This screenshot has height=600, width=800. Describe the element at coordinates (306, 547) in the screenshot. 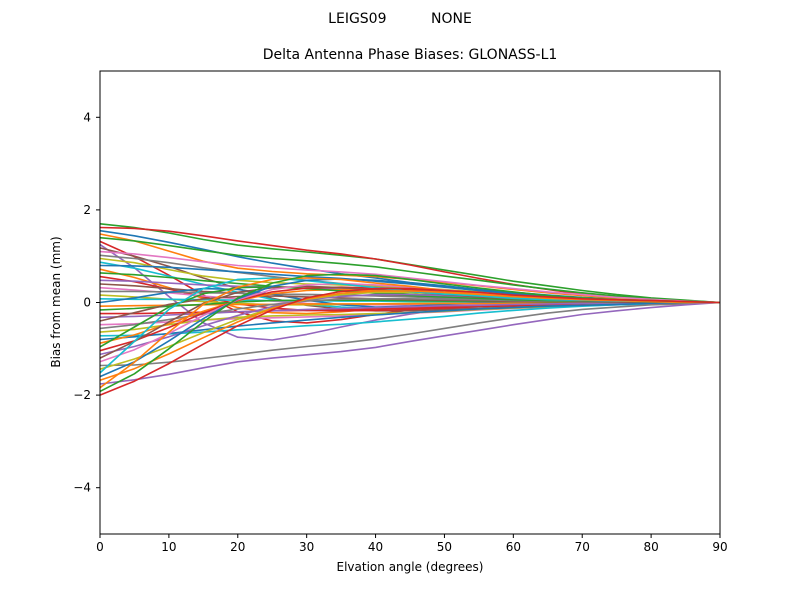

I see `x-tick-label: 30` at that location.